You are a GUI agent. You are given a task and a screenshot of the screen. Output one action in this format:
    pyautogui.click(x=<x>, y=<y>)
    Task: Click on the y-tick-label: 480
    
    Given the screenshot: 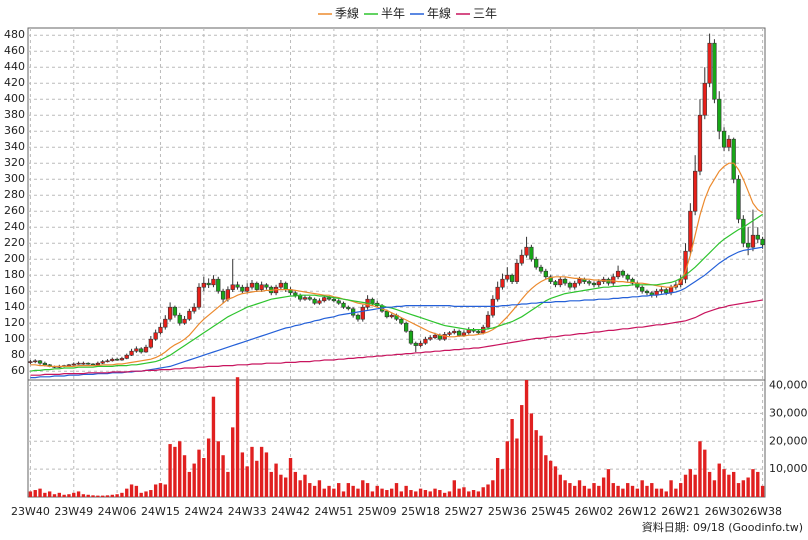 What is the action you would take?
    pyautogui.click(x=14, y=34)
    